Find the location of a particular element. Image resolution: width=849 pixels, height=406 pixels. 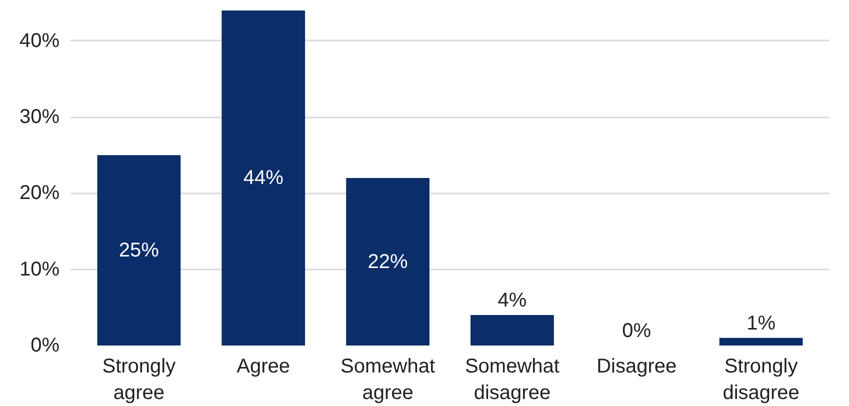

data-label: 25% is located at coordinates (139, 250).